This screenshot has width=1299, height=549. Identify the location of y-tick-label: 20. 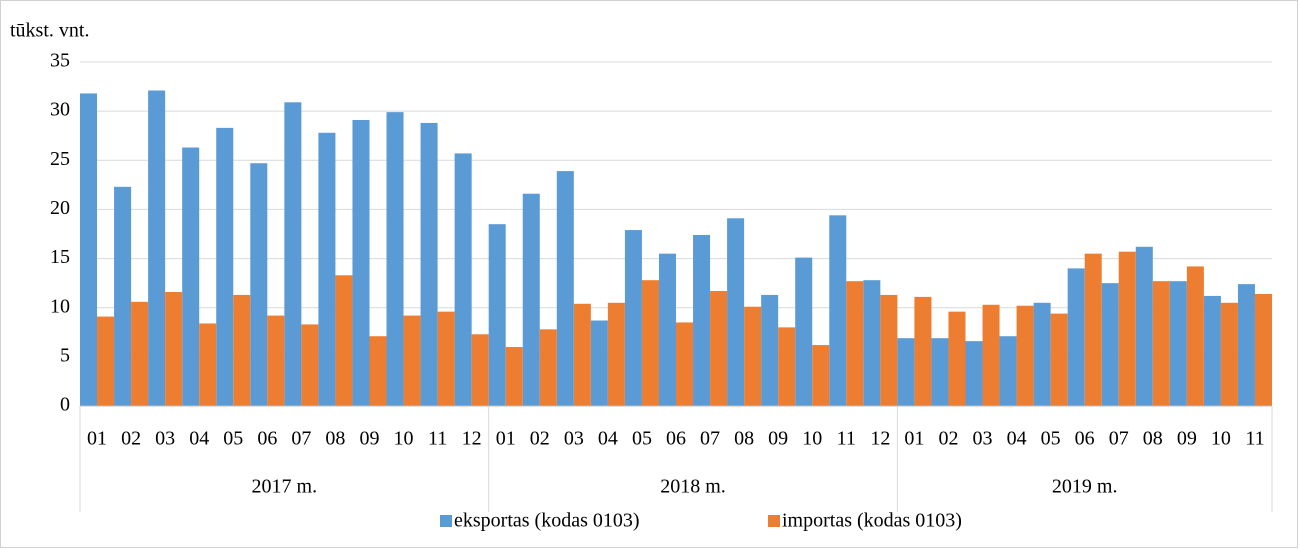
(60, 208).